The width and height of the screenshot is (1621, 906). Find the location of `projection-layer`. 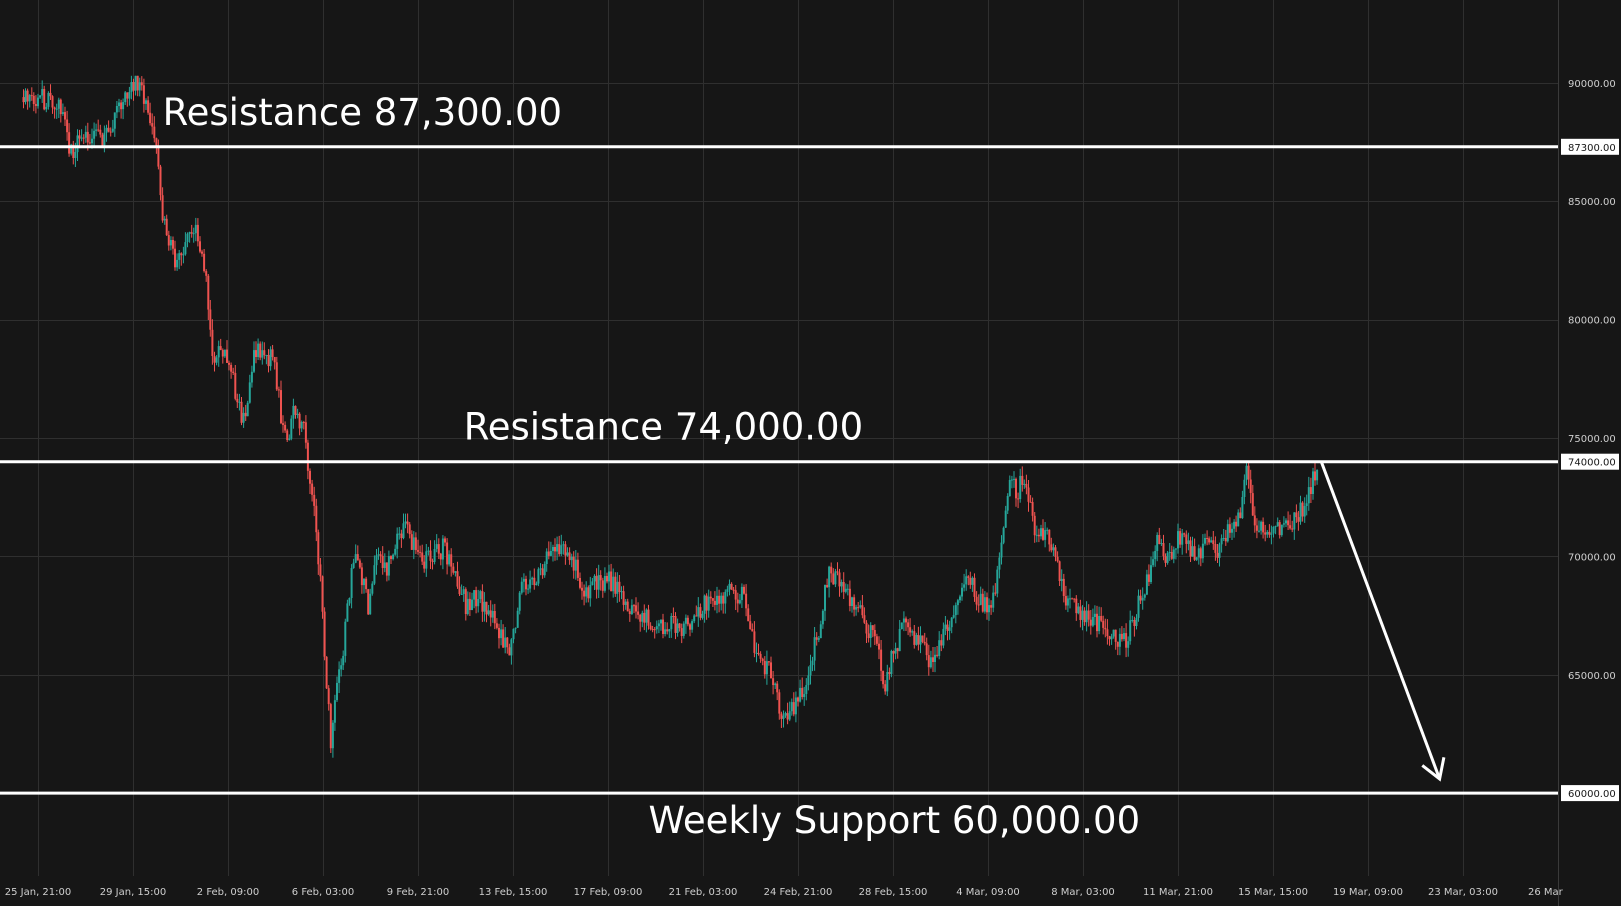

projection-layer is located at coordinates (1382, 621).